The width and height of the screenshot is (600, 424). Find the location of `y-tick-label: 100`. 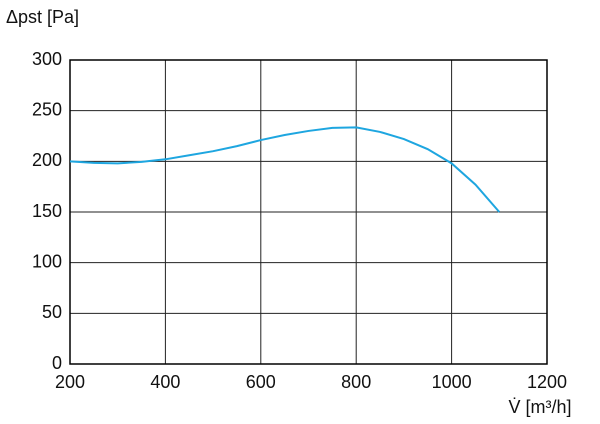

y-tick-label: 100 is located at coordinates (47, 261).